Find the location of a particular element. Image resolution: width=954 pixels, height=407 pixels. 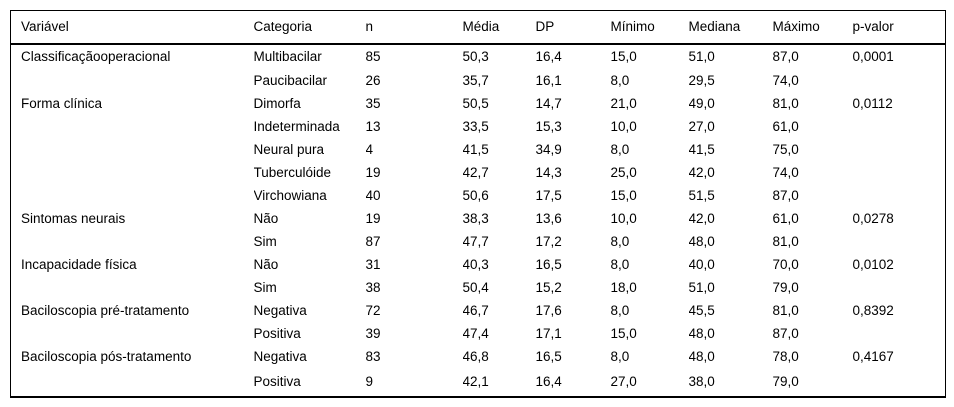

media-cell: 50,5 is located at coordinates (475, 104).